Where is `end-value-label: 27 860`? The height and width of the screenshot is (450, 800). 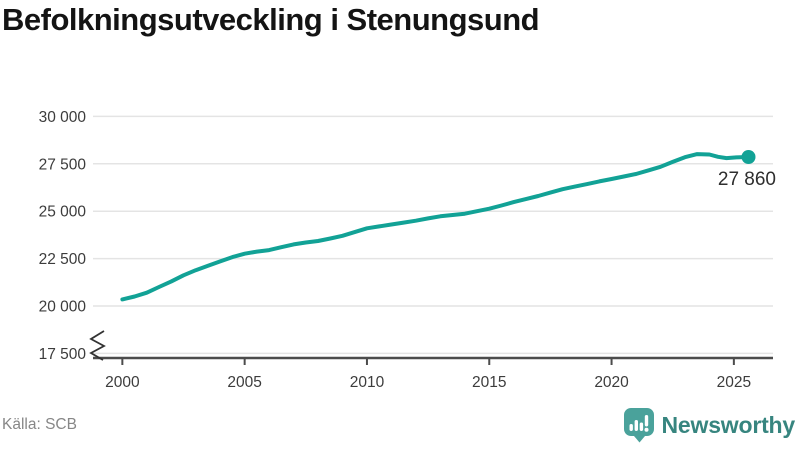
end-value-label: 27 860 is located at coordinates (747, 179).